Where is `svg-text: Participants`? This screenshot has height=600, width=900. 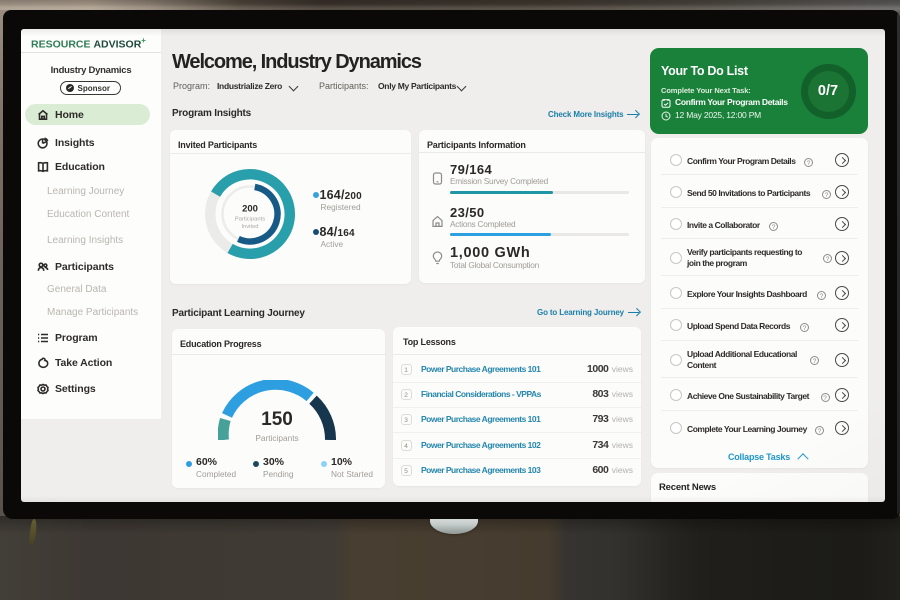 svg-text: Participants is located at coordinates (250, 220).